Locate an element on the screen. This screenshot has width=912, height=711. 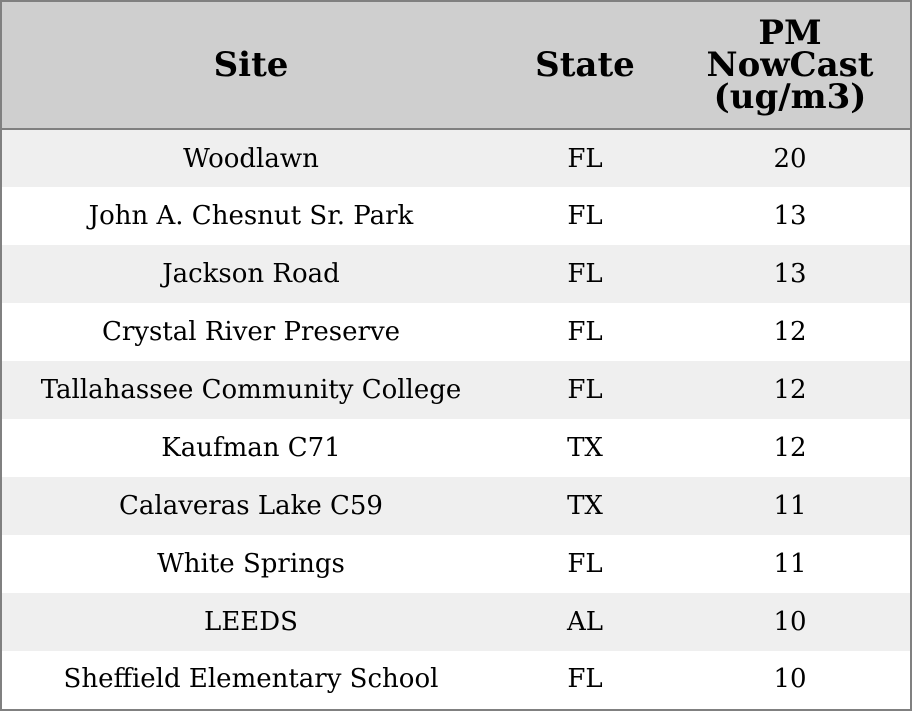
header-pm-line-1: PM is located at coordinates (790, 33).